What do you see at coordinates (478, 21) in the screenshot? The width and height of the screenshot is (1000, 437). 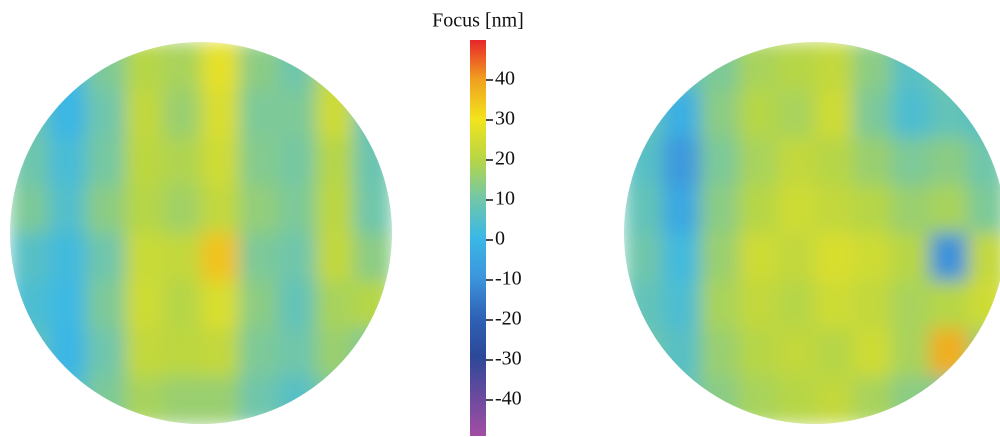 I see `colorbar-label: Focus [nm]` at bounding box center [478, 21].